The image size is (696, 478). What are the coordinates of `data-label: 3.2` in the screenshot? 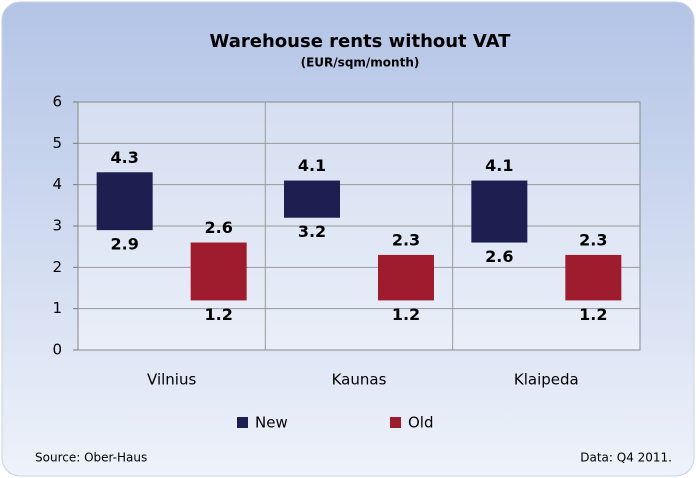 It's located at (312, 231).